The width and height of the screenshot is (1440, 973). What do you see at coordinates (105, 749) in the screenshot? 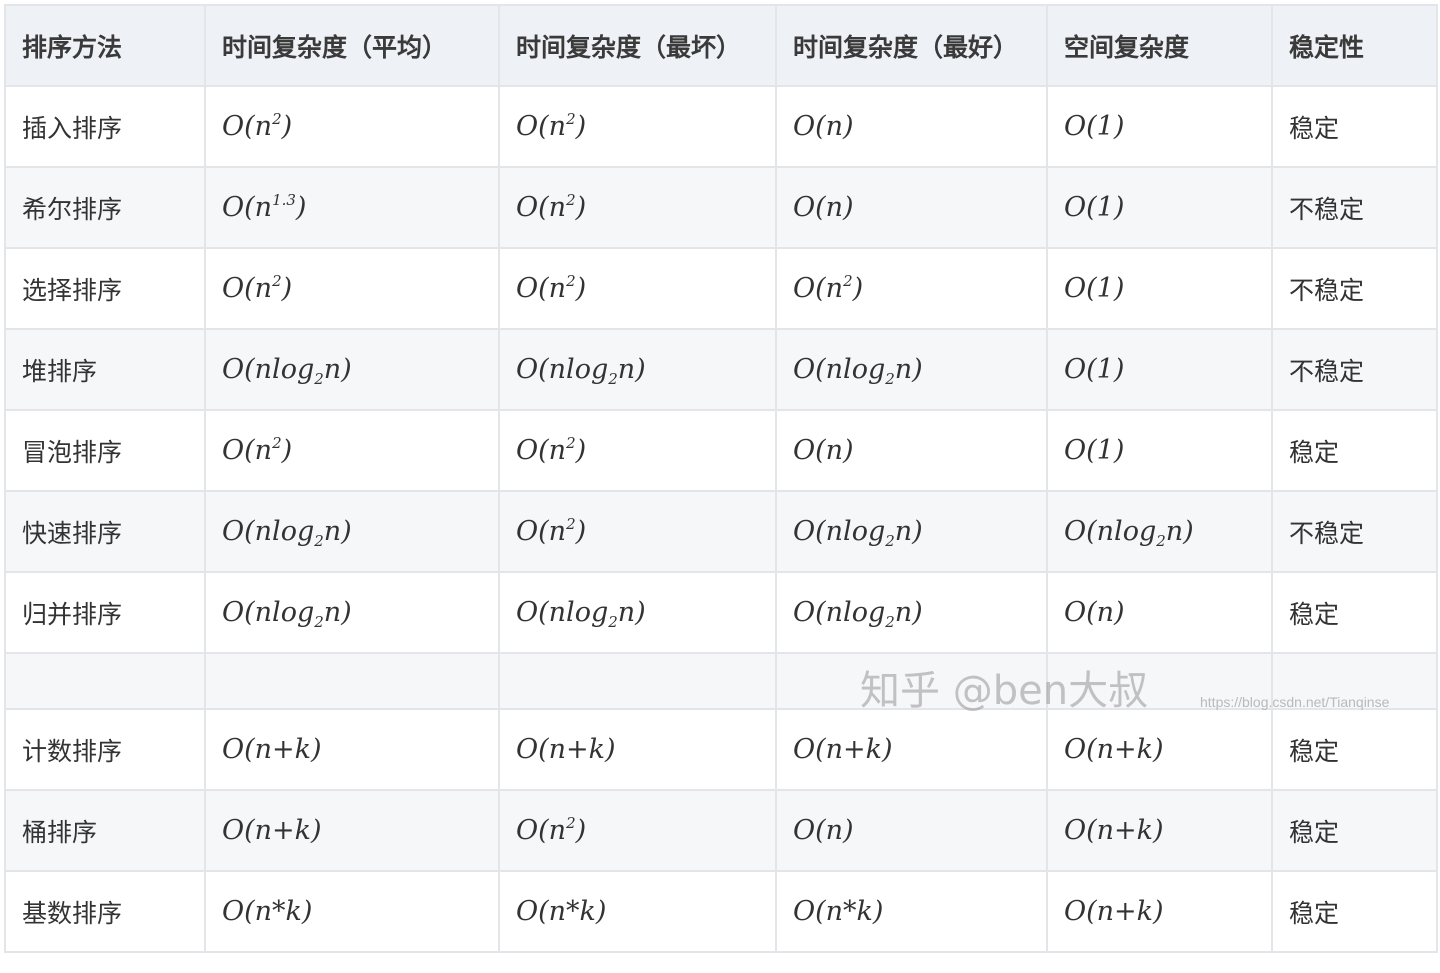
I see `sort-method-name: 计数排序` at bounding box center [105, 749].